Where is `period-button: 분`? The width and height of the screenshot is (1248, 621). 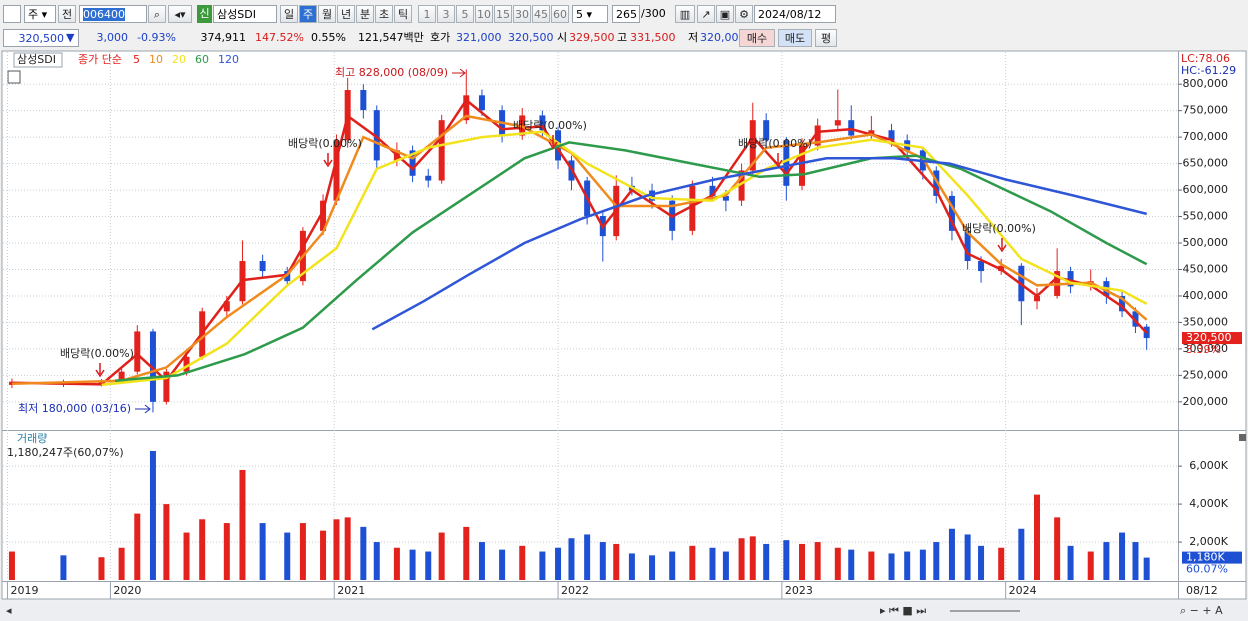
period-button: 분 is located at coordinates (365, 14).